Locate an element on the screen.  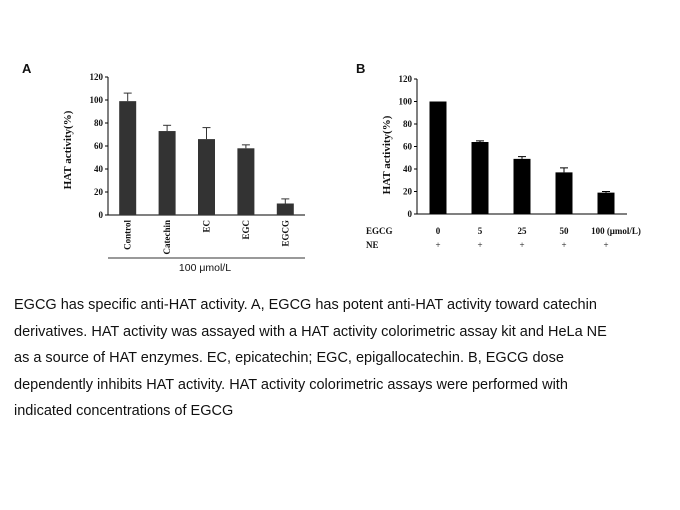
panel-b-y-axis-label: HAT activity(%) is located at coordinates (387, 154).